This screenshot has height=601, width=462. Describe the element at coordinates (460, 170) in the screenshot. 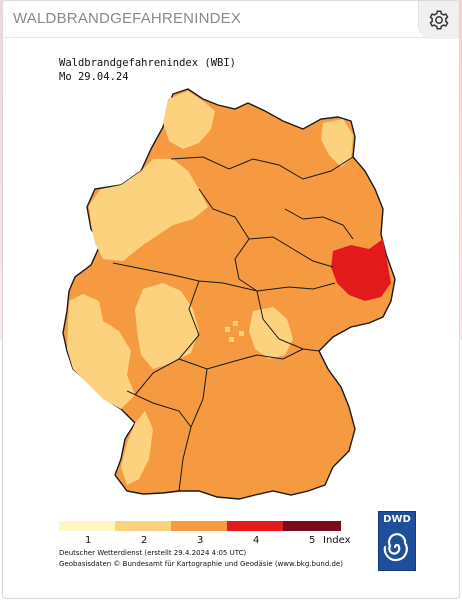

I see `page-backdrop-right` at that location.